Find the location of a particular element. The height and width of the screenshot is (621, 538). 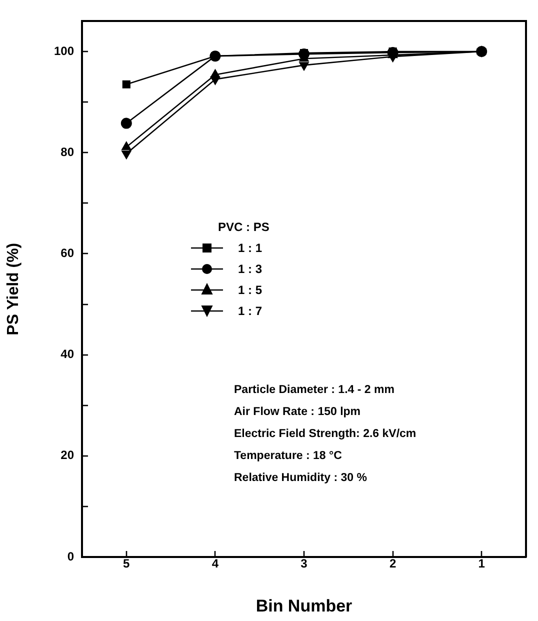

annotation: Temperature : 18 °C is located at coordinates (288, 457).